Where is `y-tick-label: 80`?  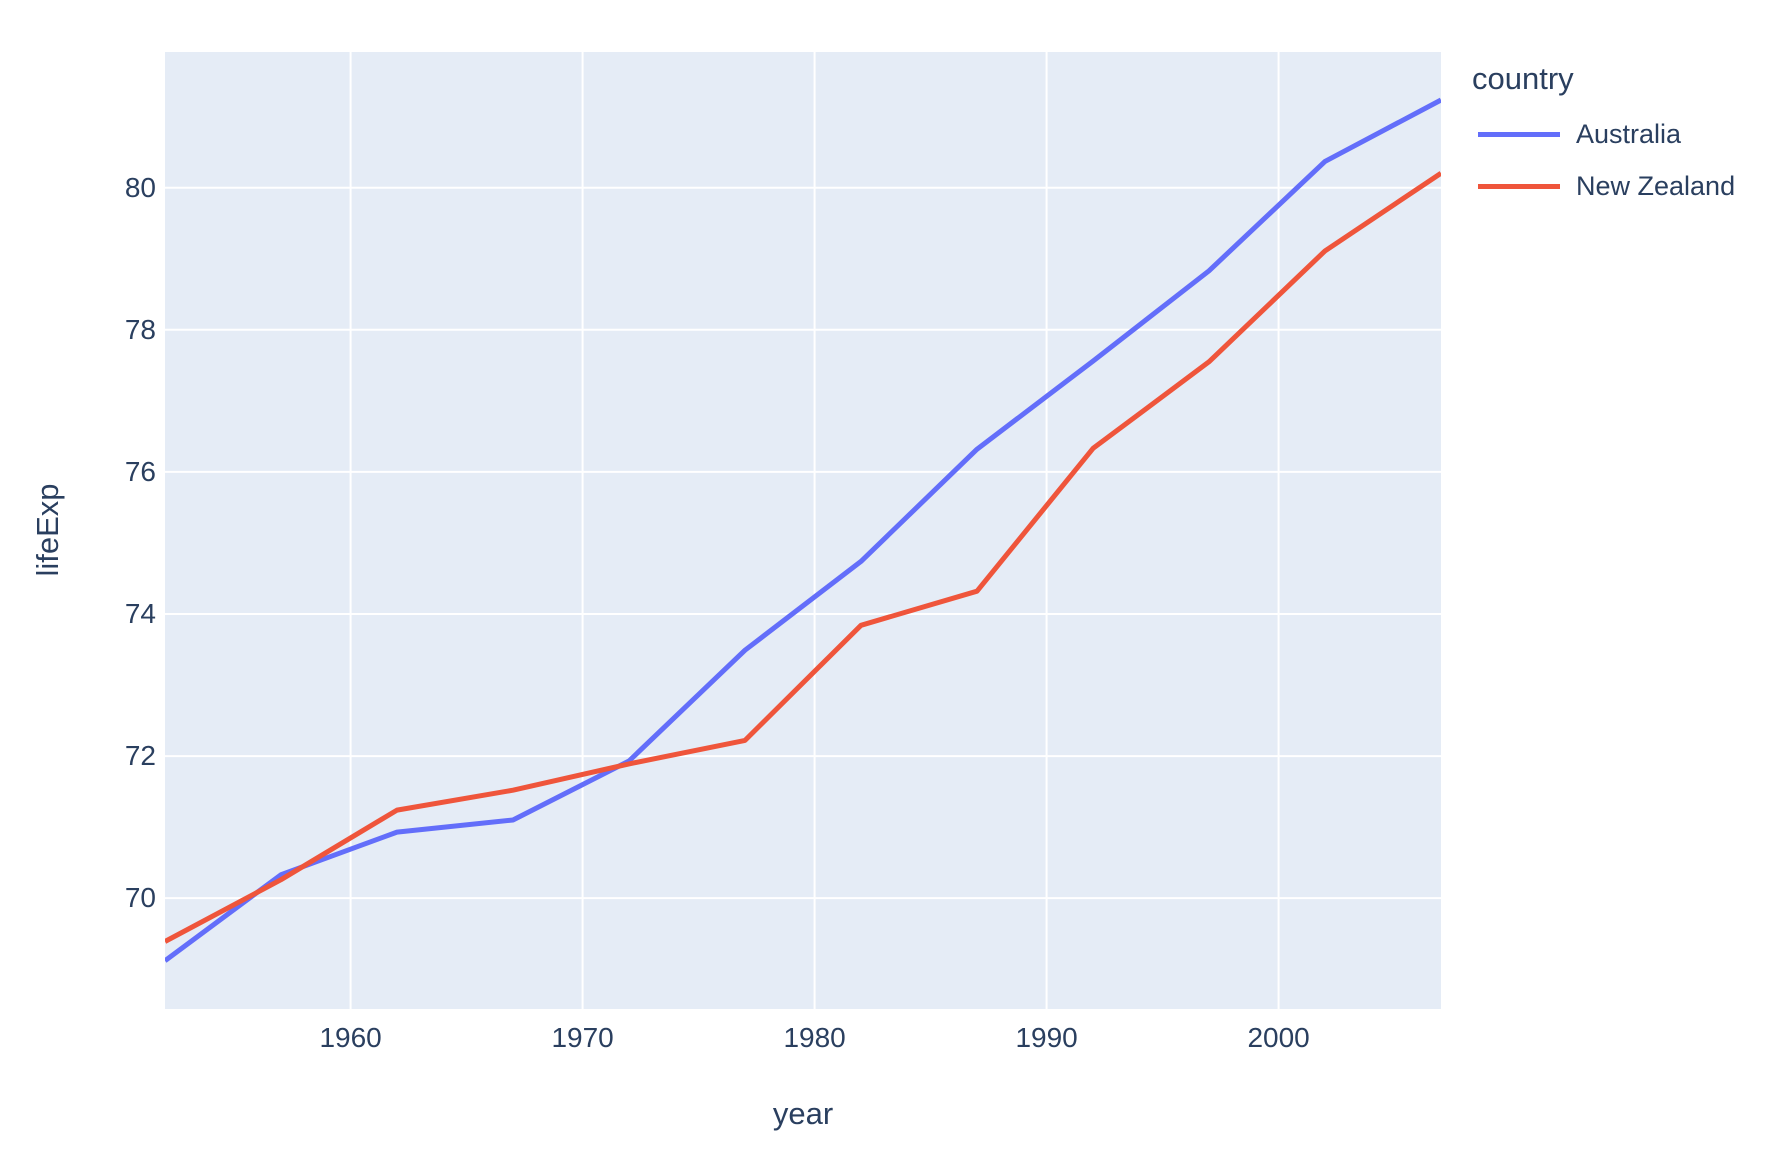
y-tick-label: 80 is located at coordinates (140, 187).